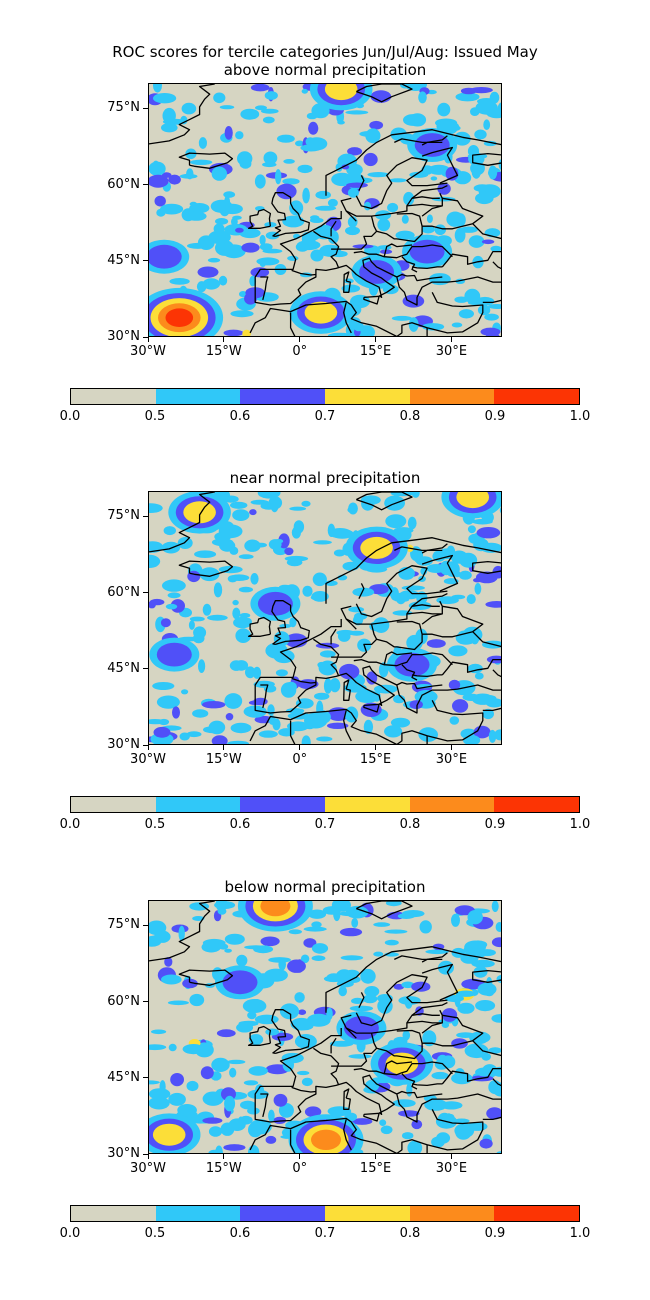 The height and width of the screenshot is (1300, 650). What do you see at coordinates (240, 1233) in the screenshot?
I see `colorbar-label: 0.6` at bounding box center [240, 1233].